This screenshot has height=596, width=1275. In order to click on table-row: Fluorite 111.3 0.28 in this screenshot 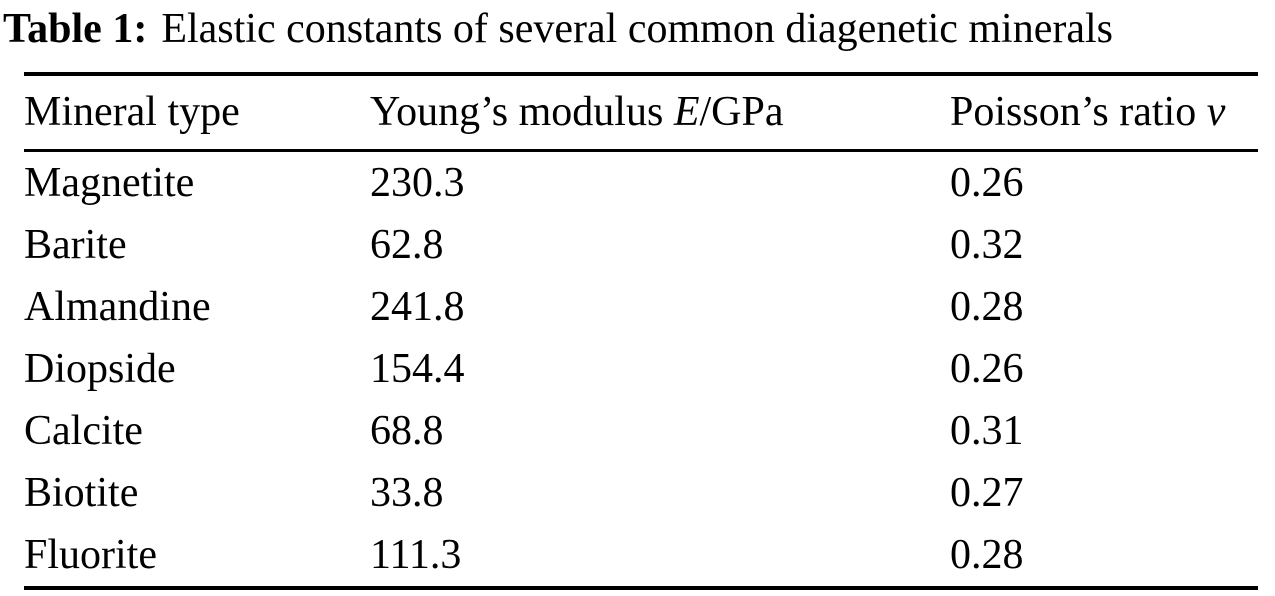, I will do `click(641, 556)`.